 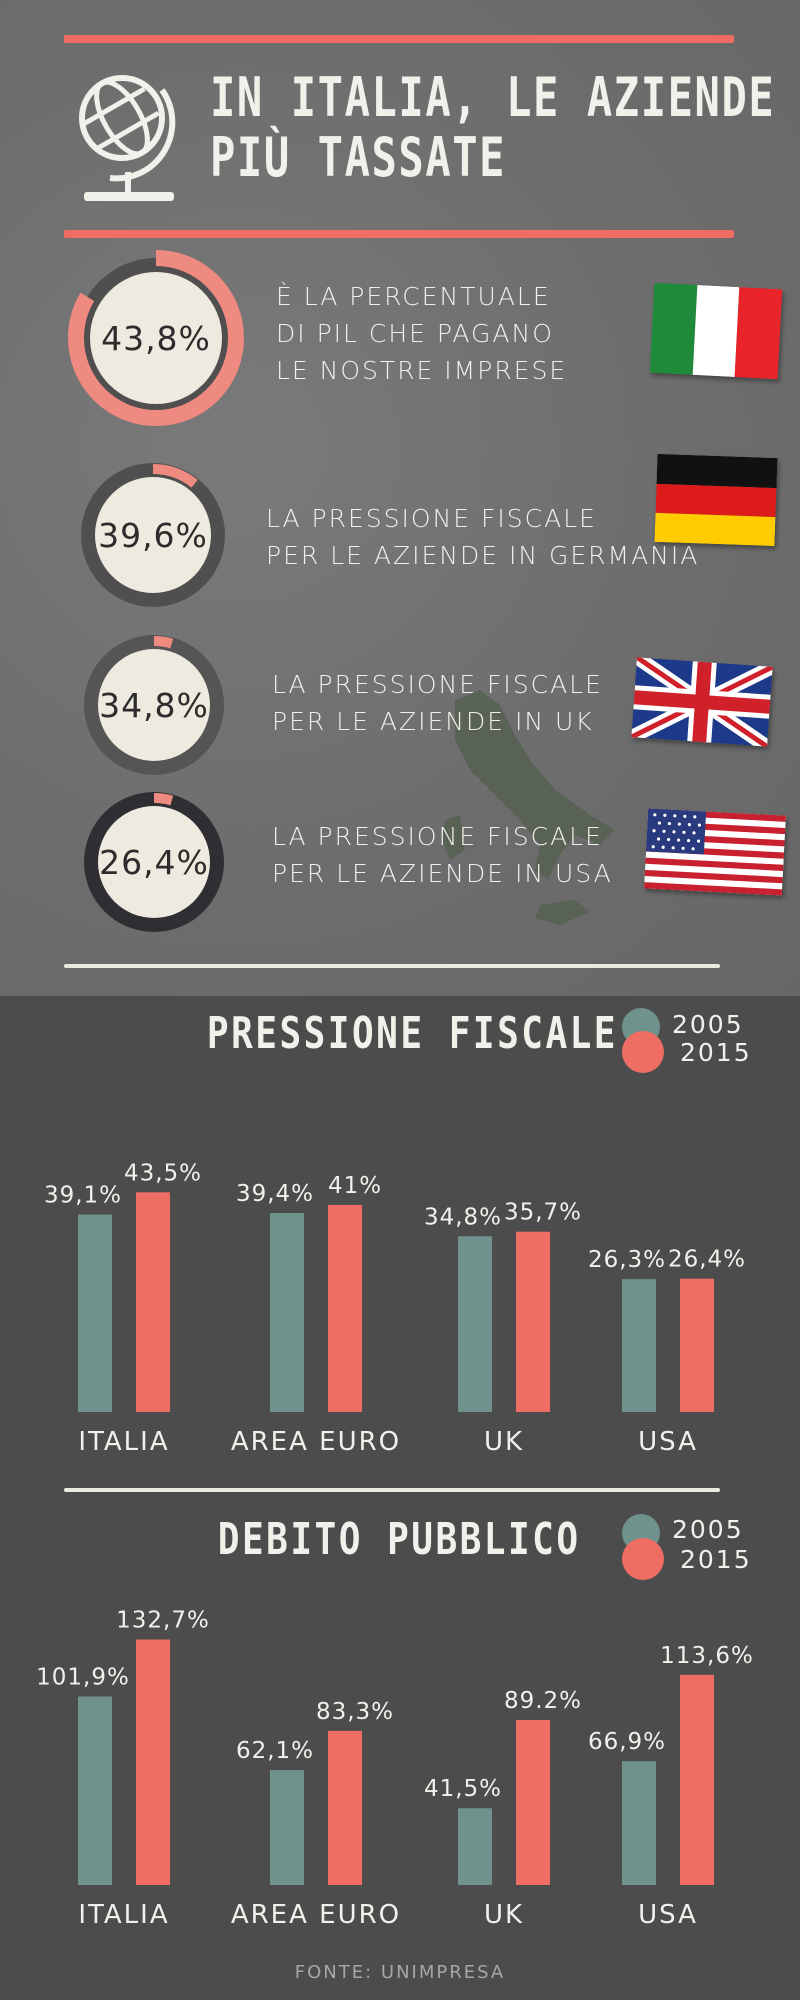 What do you see at coordinates (412, 1033) in the screenshot?
I see `chart1-title: PRESSIONE FISCALE` at bounding box center [412, 1033].